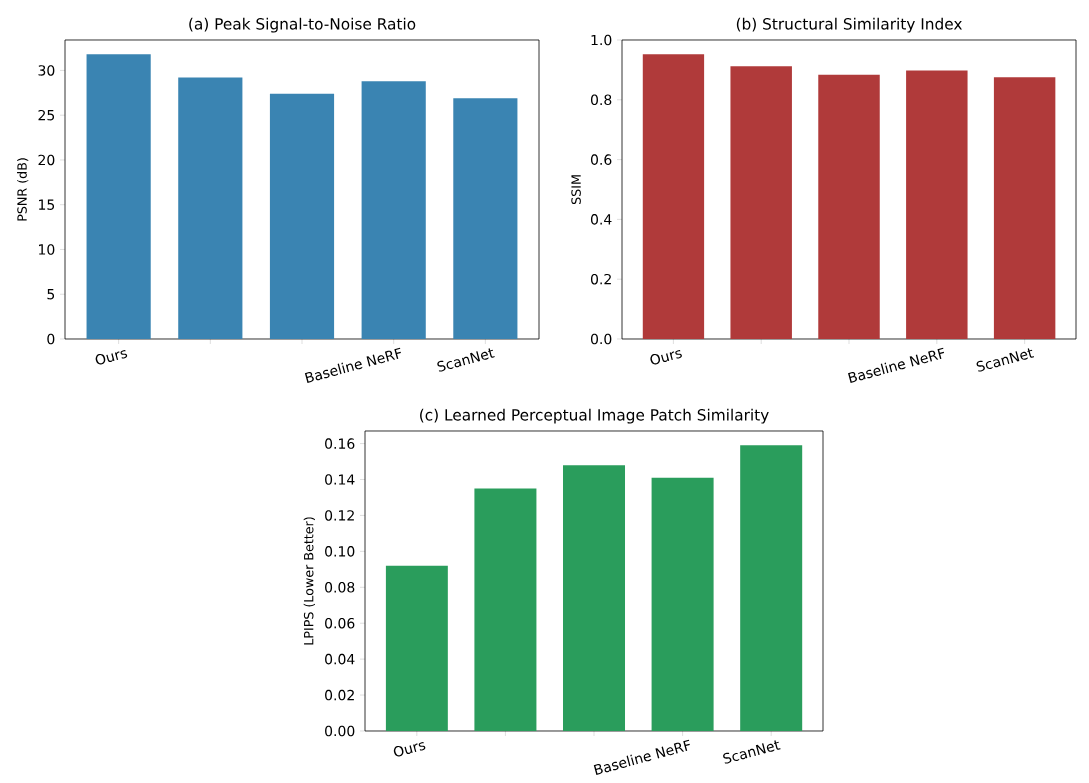 The width and height of the screenshot is (1089, 783). What do you see at coordinates (600, 279) in the screenshot?
I see `y-tick-label: 0.2` at bounding box center [600, 279].